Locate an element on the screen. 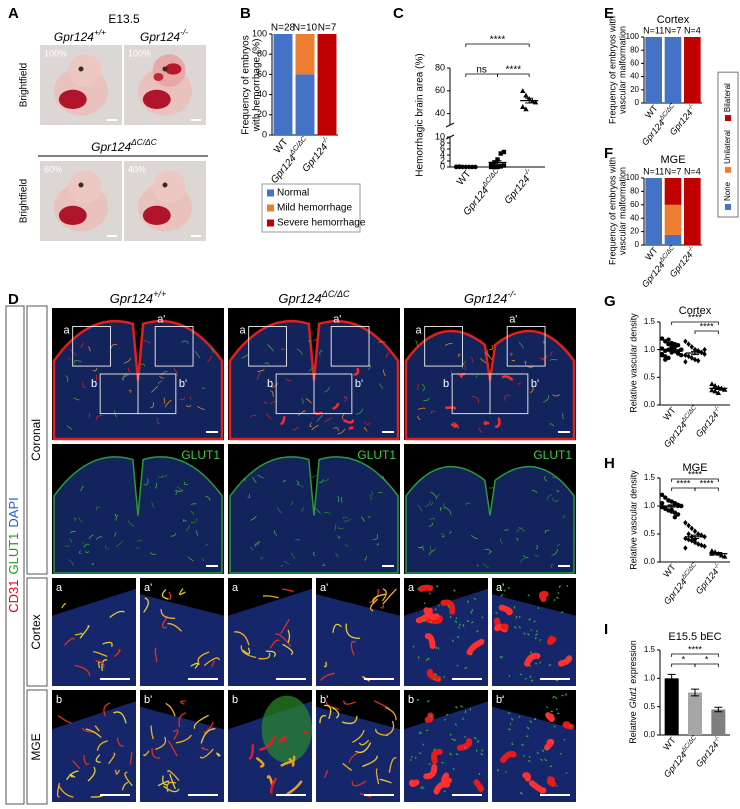 The width and height of the screenshot is (740, 809). category-label-sup: ΔC/ΔC is located at coordinates (689, 571).